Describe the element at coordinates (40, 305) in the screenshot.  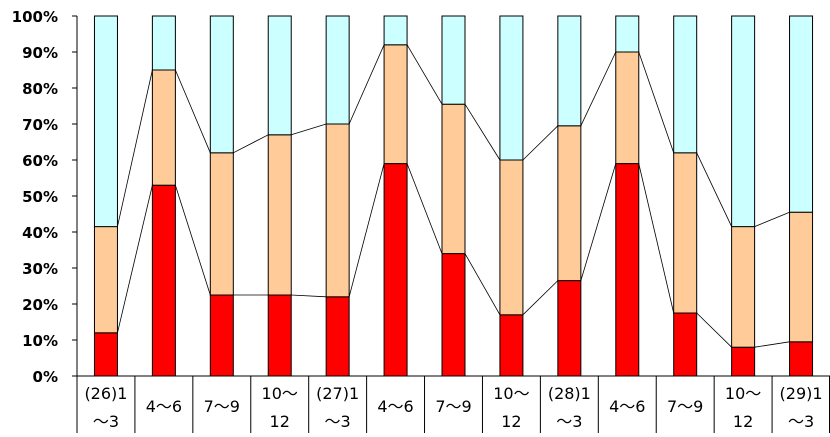
I see `y-tick-label: 20%` at that location.